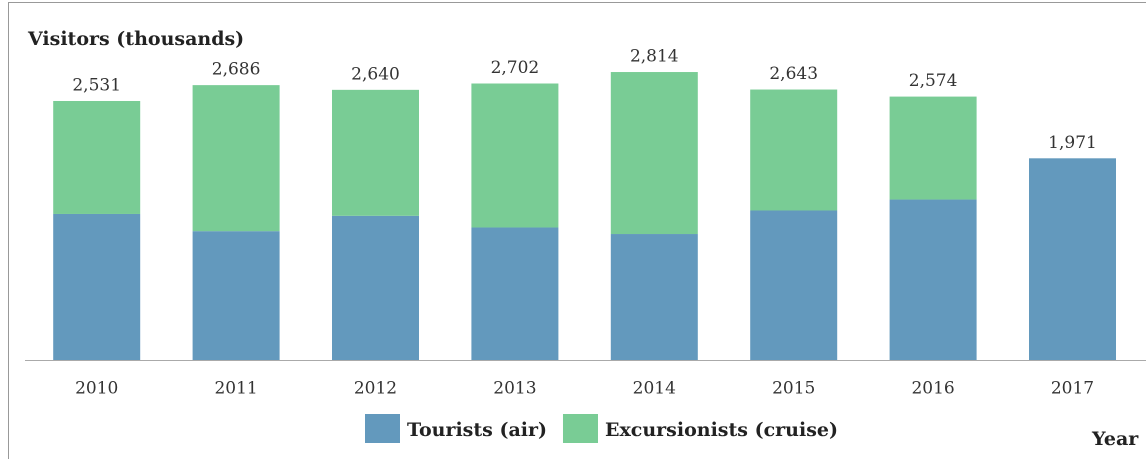 This screenshot has width=1146, height=459. Describe the element at coordinates (1072, 389) in the screenshot. I see `x-tick-label: 2017` at that location.